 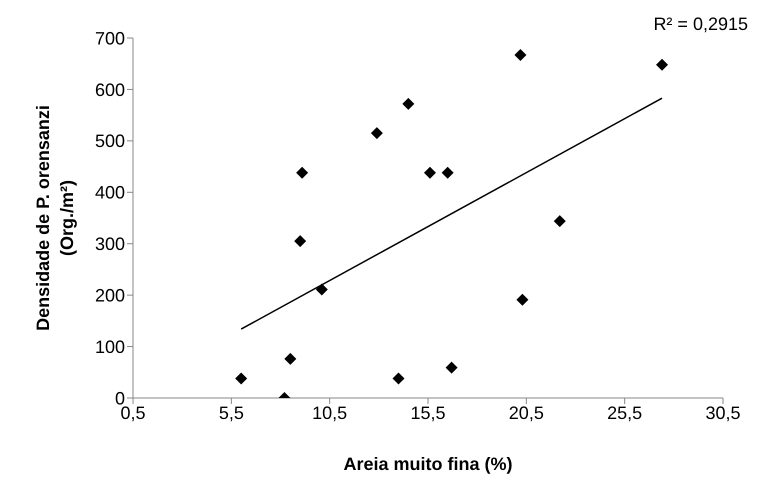 What do you see at coordinates (624, 412) in the screenshot?
I see `x-tick-label: 25,5` at bounding box center [624, 412].